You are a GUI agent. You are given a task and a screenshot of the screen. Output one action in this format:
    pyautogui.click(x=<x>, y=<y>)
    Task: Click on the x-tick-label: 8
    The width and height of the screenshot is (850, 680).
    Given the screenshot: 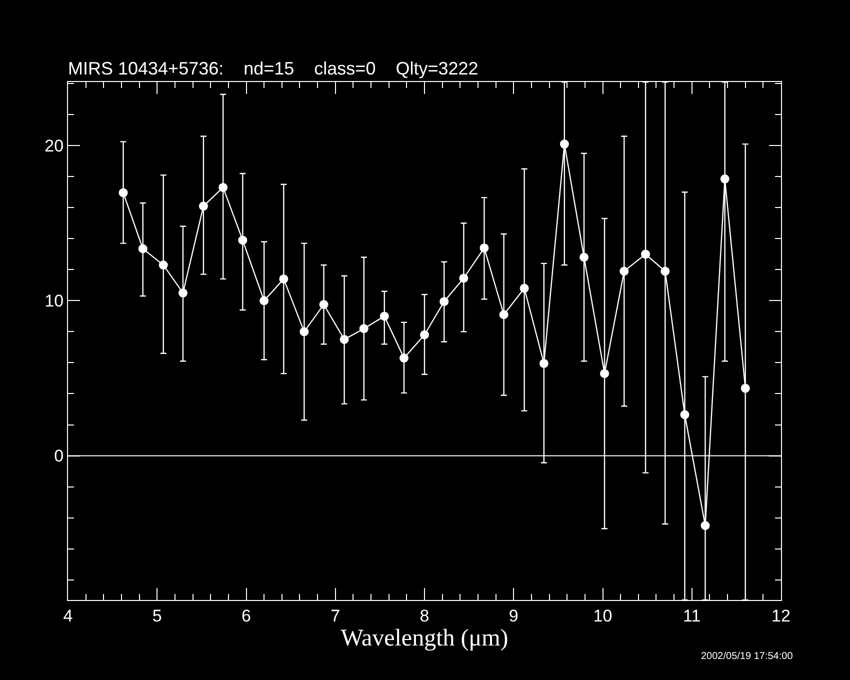 What is the action you would take?
    pyautogui.click(x=425, y=616)
    